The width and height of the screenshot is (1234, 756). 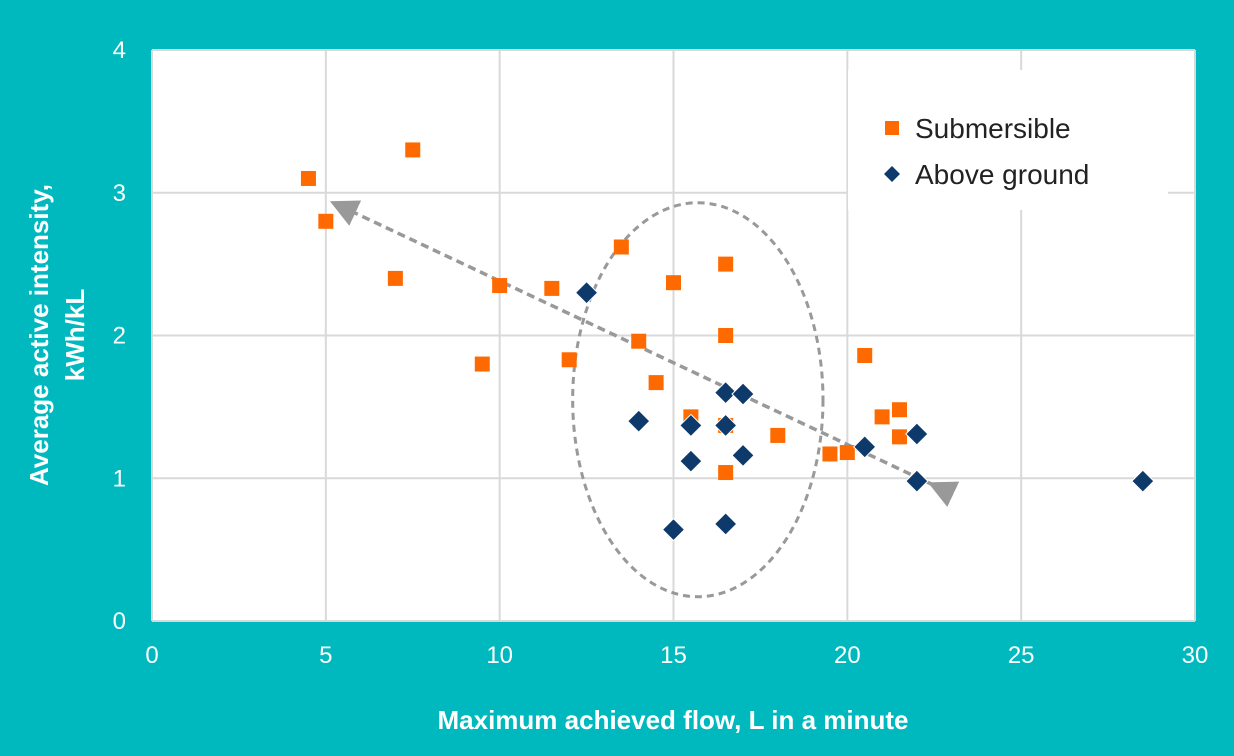 What do you see at coordinates (673, 655) in the screenshot?
I see `x-tick-label: 15` at bounding box center [673, 655].